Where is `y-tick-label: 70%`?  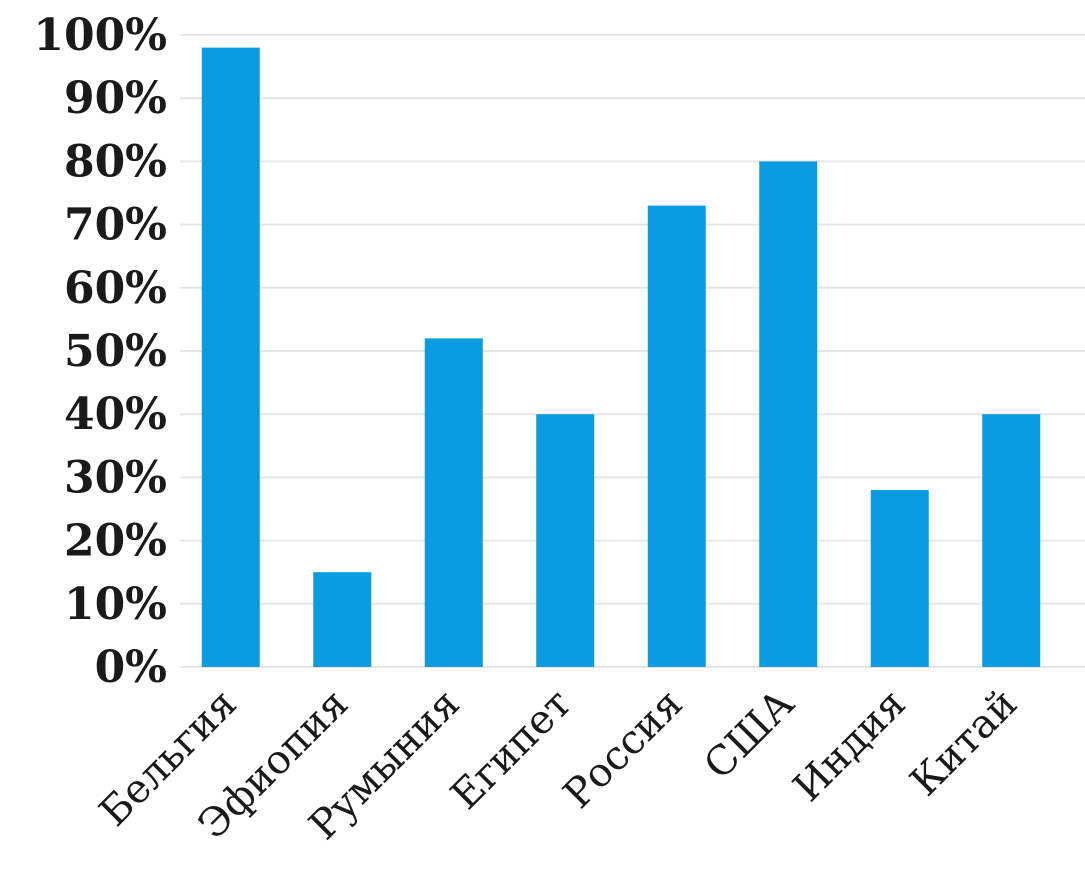
y-tick-label: 70% is located at coordinates (115, 225).